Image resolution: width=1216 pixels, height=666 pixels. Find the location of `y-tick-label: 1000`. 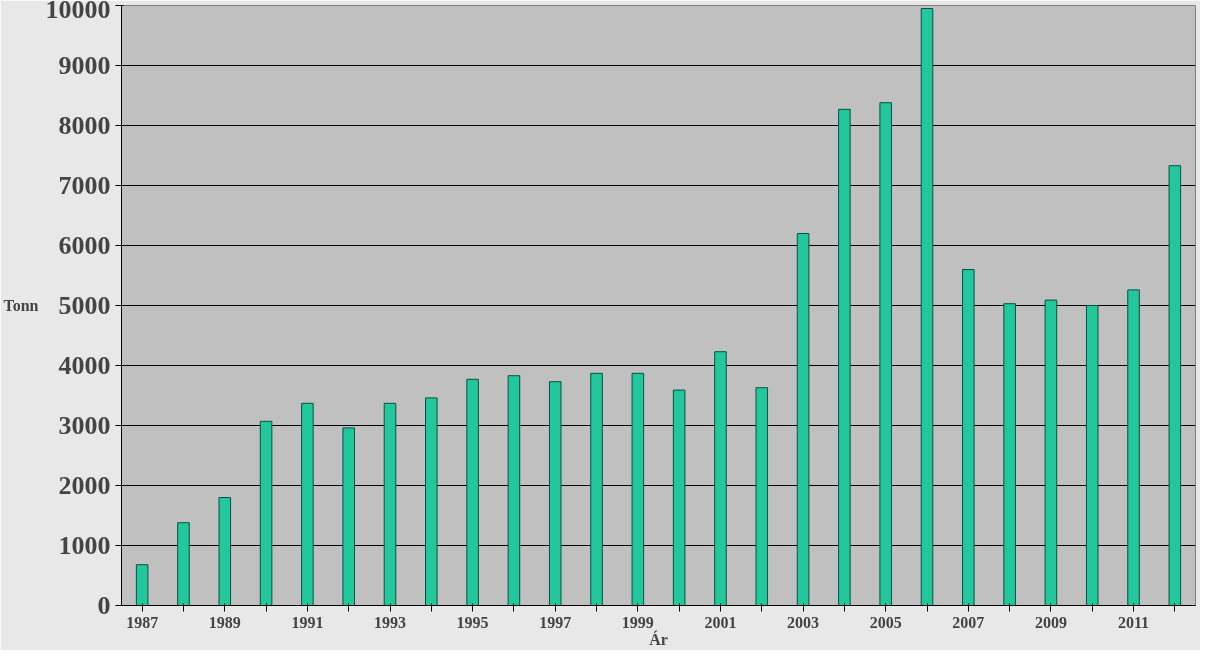

y-tick-label: 1000 is located at coordinates (84, 545).